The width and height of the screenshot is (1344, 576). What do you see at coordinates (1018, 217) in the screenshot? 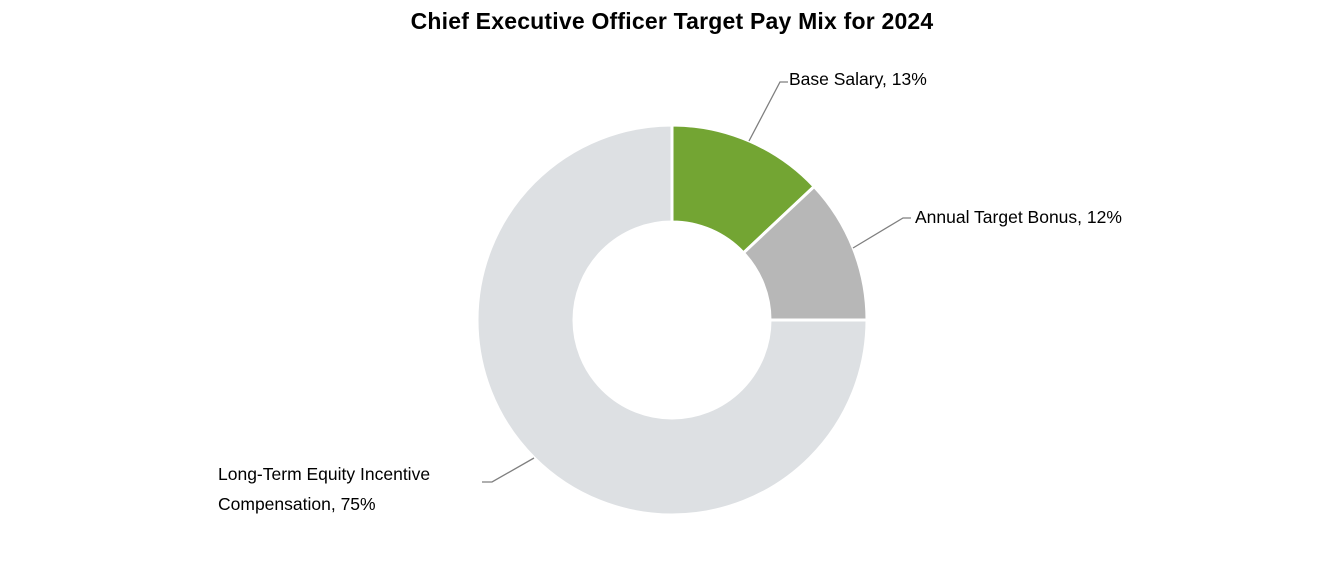
I see `label-annual-target-bonus: Annual Target Bonus, 12%` at bounding box center [1018, 217].